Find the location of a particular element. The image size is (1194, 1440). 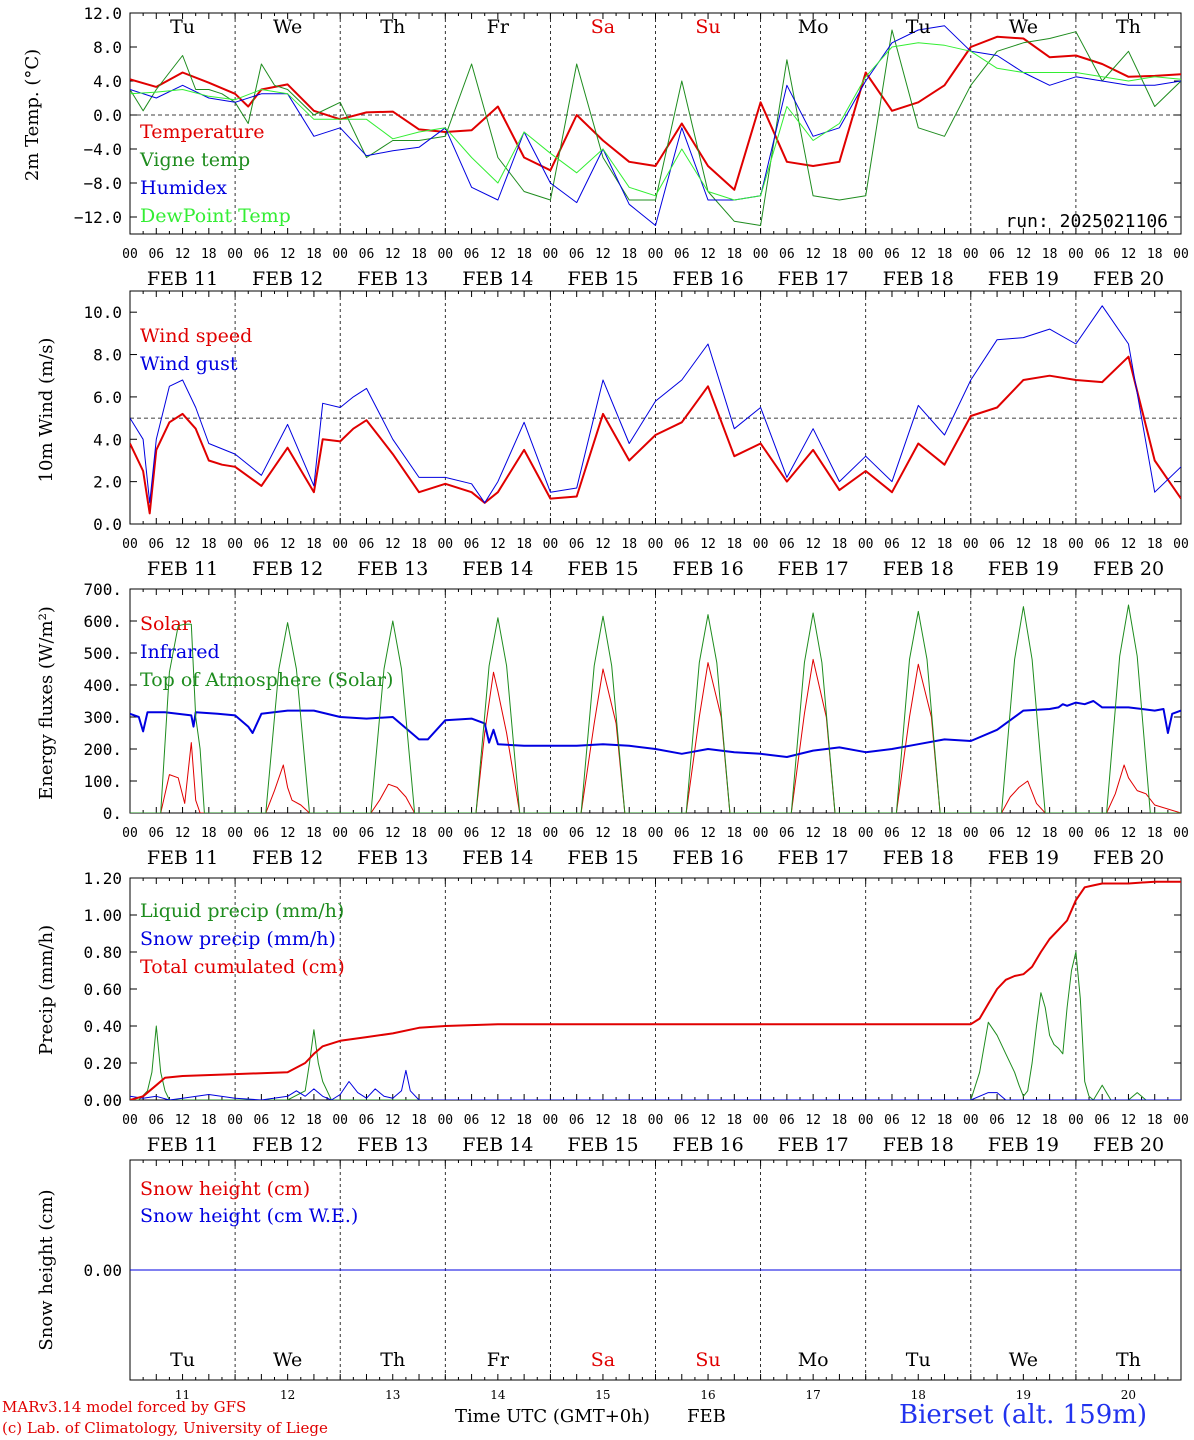

legend-entry: Snow height (cm W.E.) is located at coordinates (249, 1216).